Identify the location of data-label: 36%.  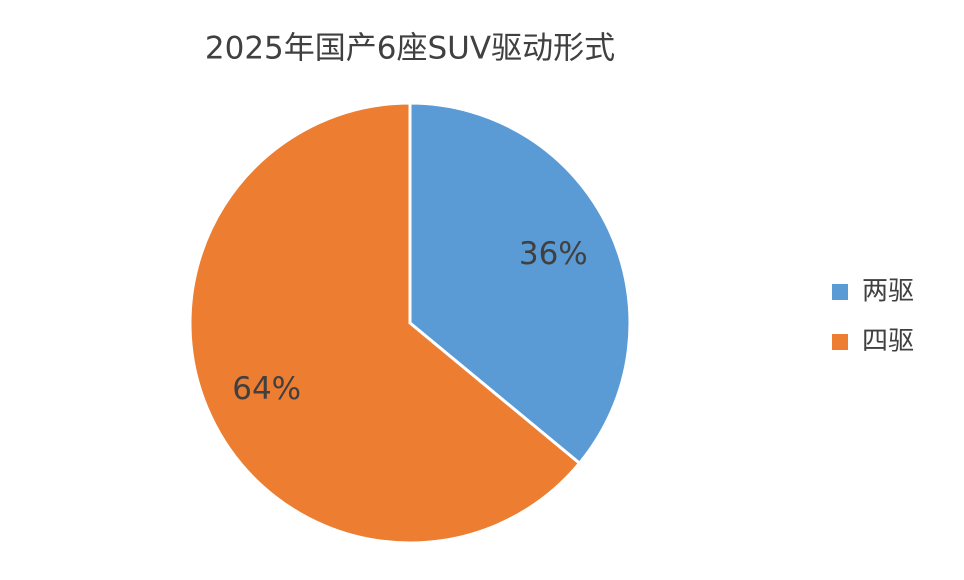
(553, 254).